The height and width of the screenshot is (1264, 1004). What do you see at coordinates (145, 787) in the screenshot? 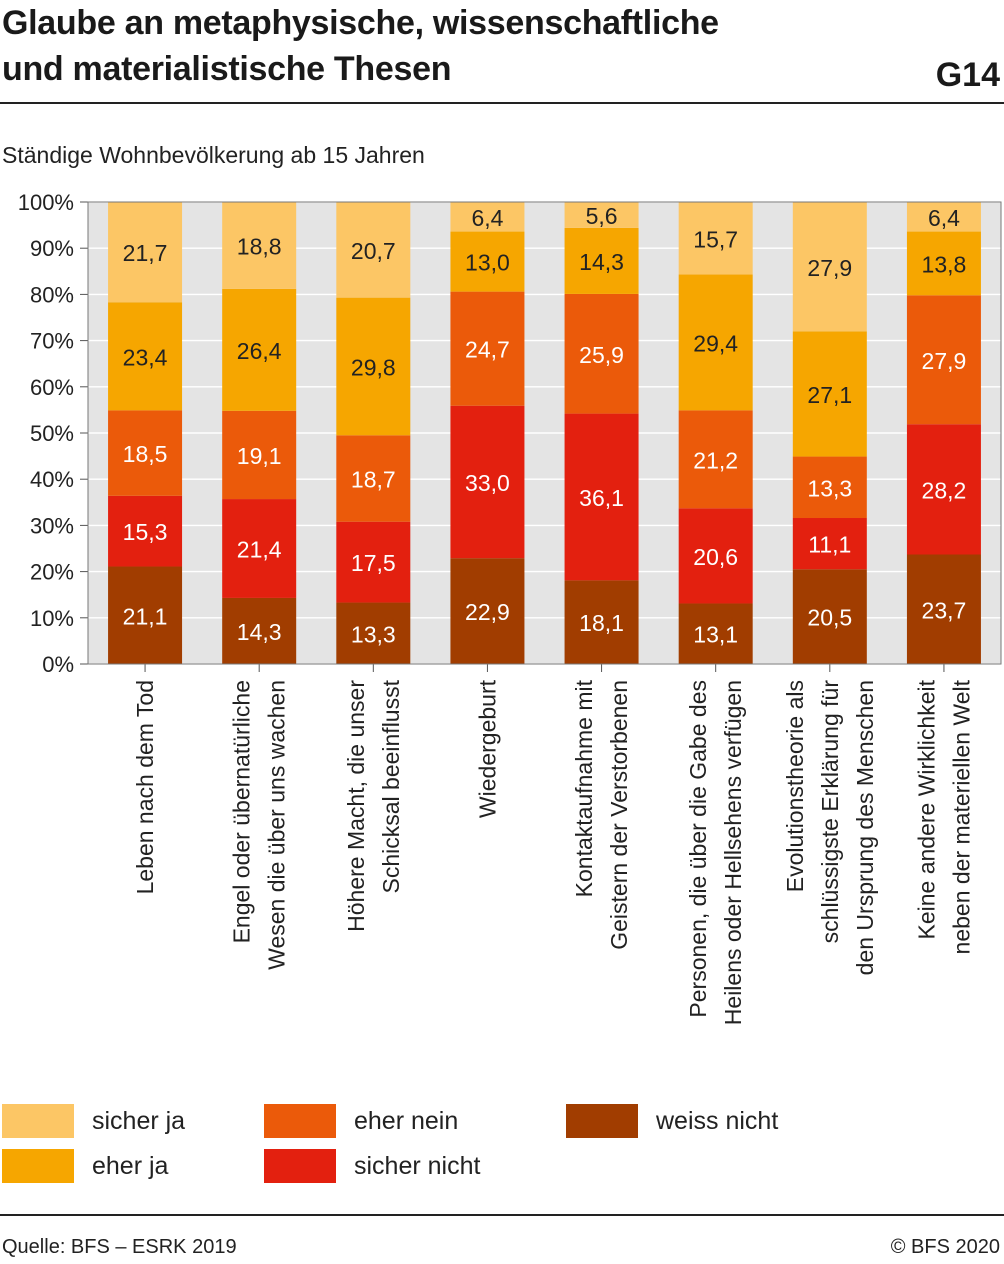
I see `x-category-label-line: Leben nach dem Tod` at bounding box center [145, 787].